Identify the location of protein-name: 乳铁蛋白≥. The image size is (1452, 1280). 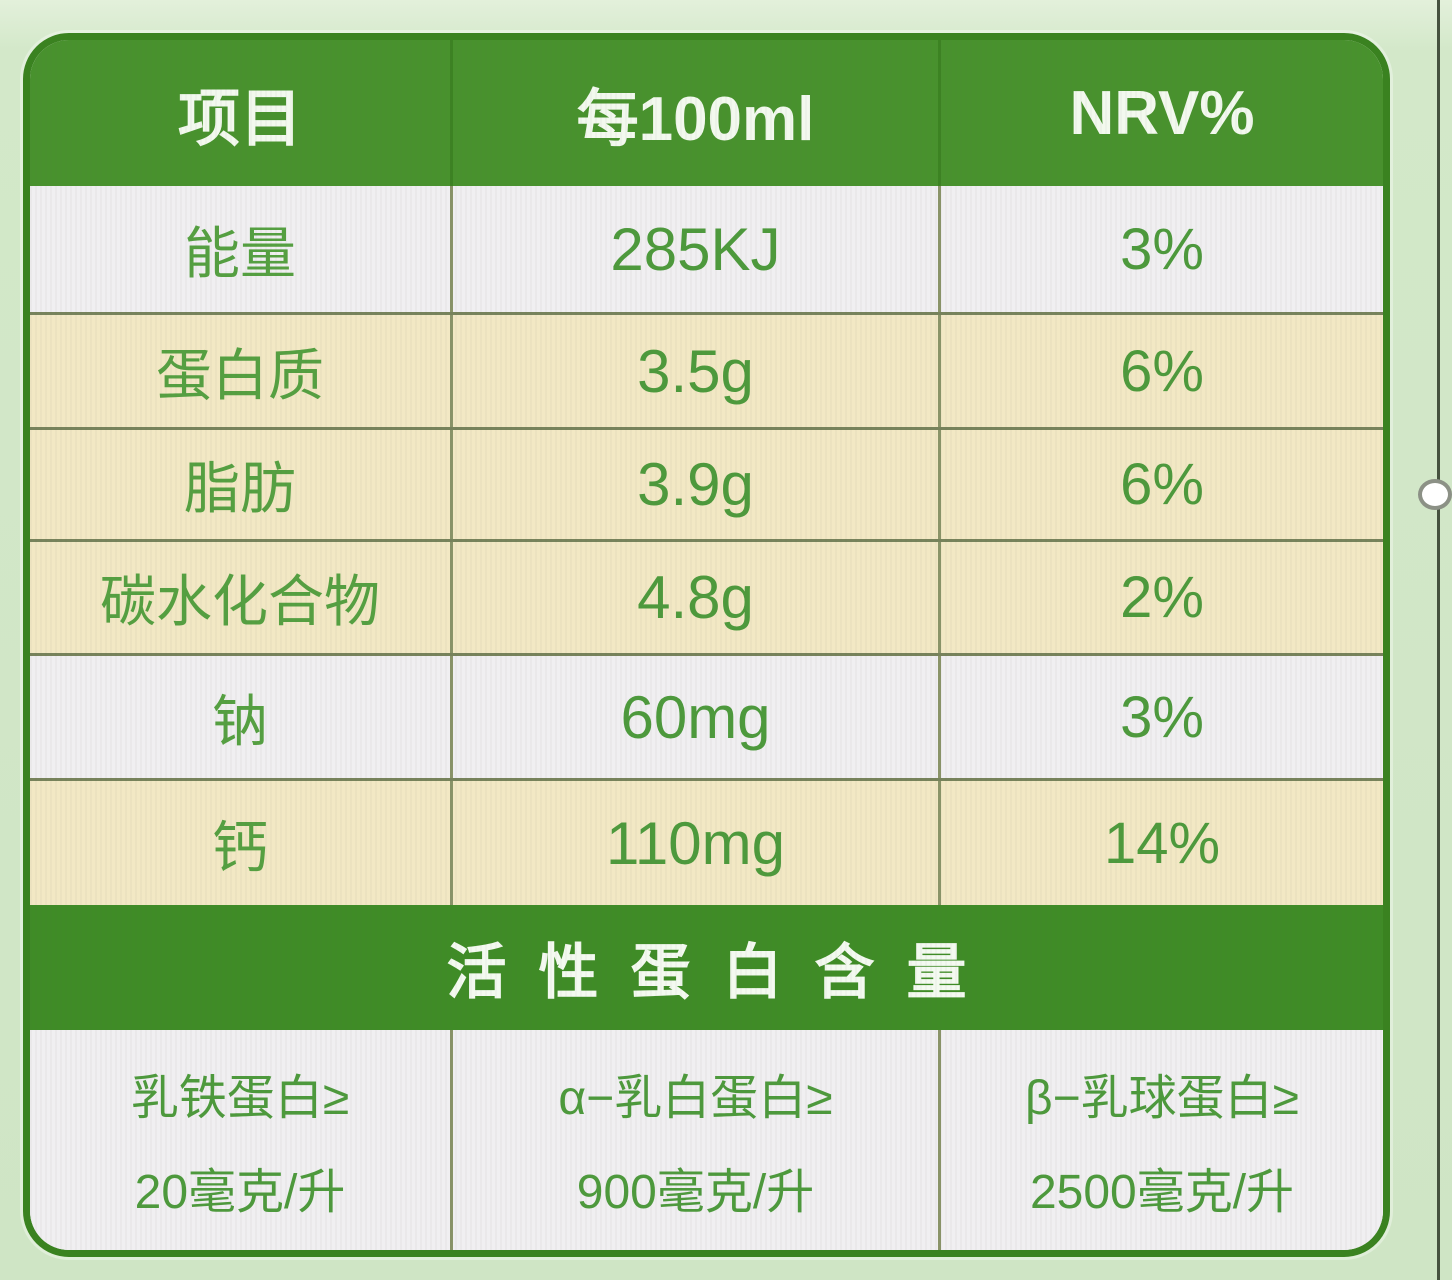
(240, 1098).